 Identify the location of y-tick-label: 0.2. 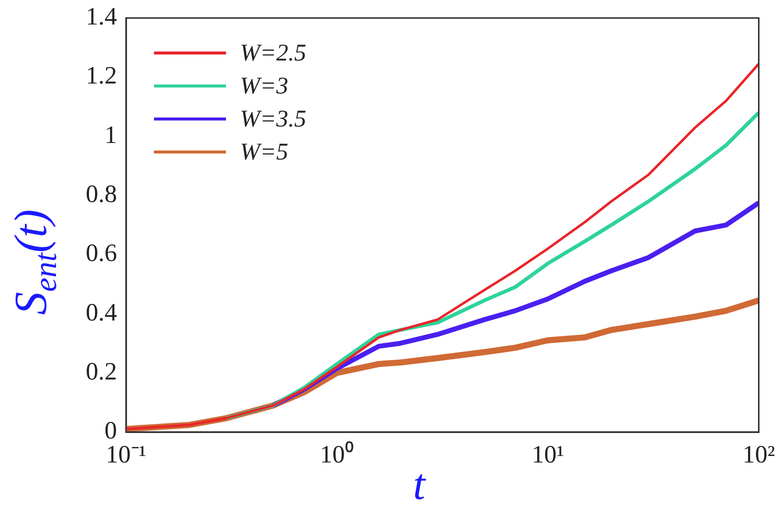
(101, 372).